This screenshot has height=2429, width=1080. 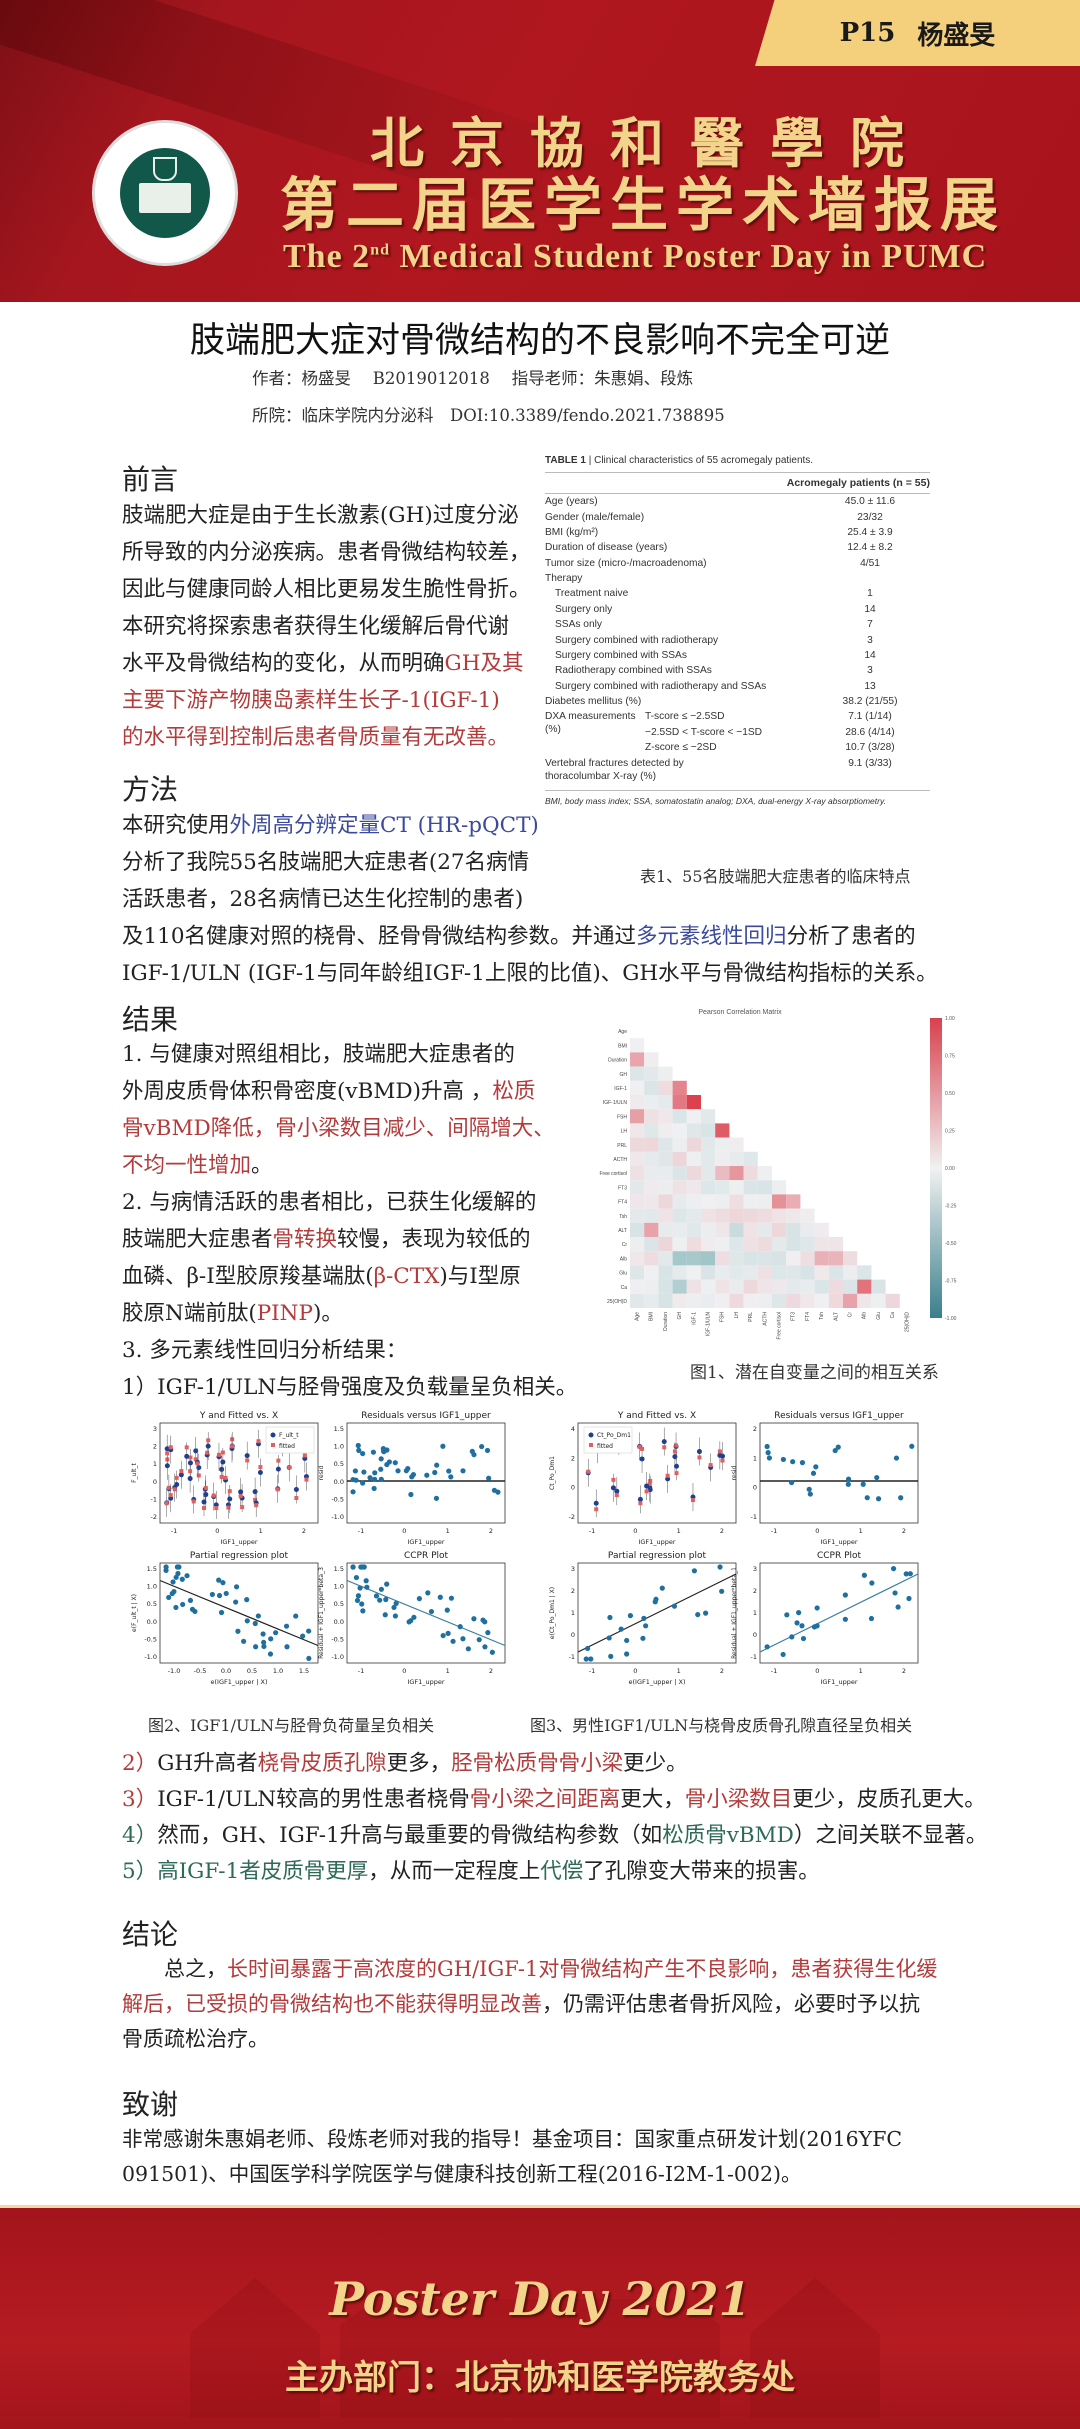 I want to click on row-value: 7, so click(x=870, y=625).